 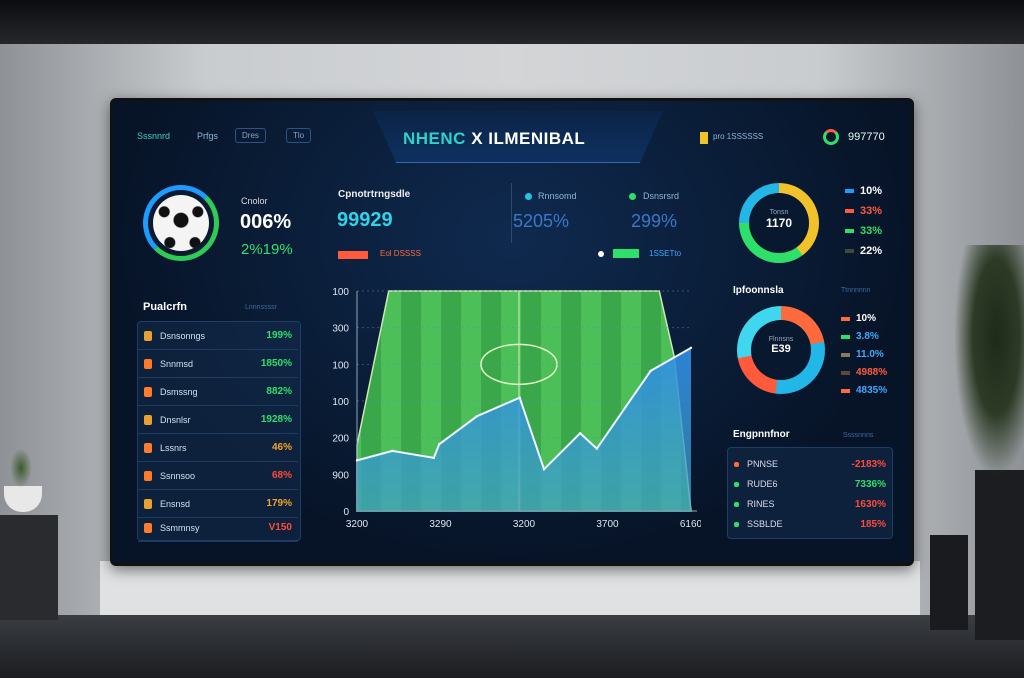 I want to click on list-item-value: 882%, so click(x=279, y=391).